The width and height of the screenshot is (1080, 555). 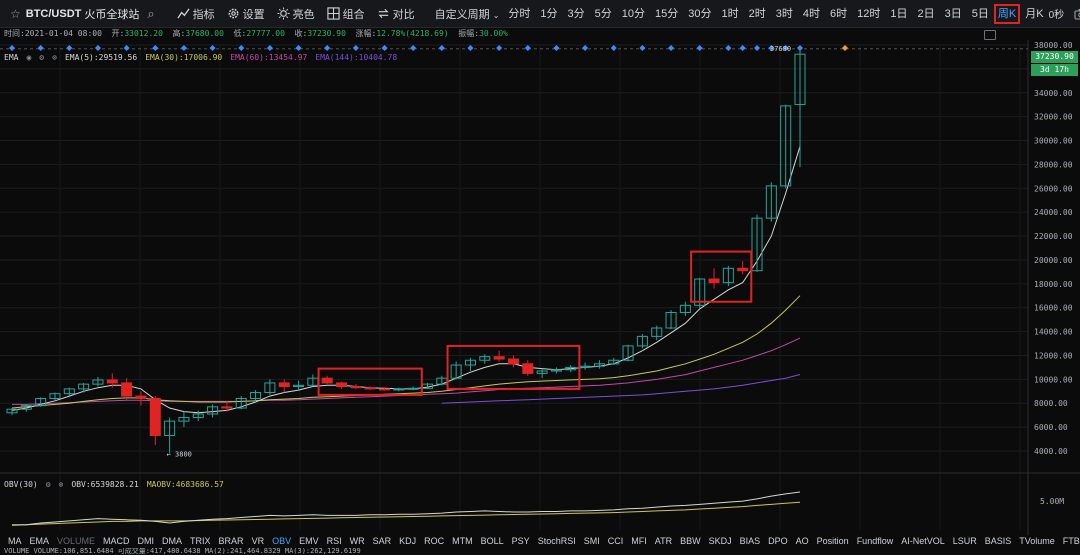 What do you see at coordinates (434, 541) in the screenshot?
I see `indicator-tab: ROC` at bounding box center [434, 541].